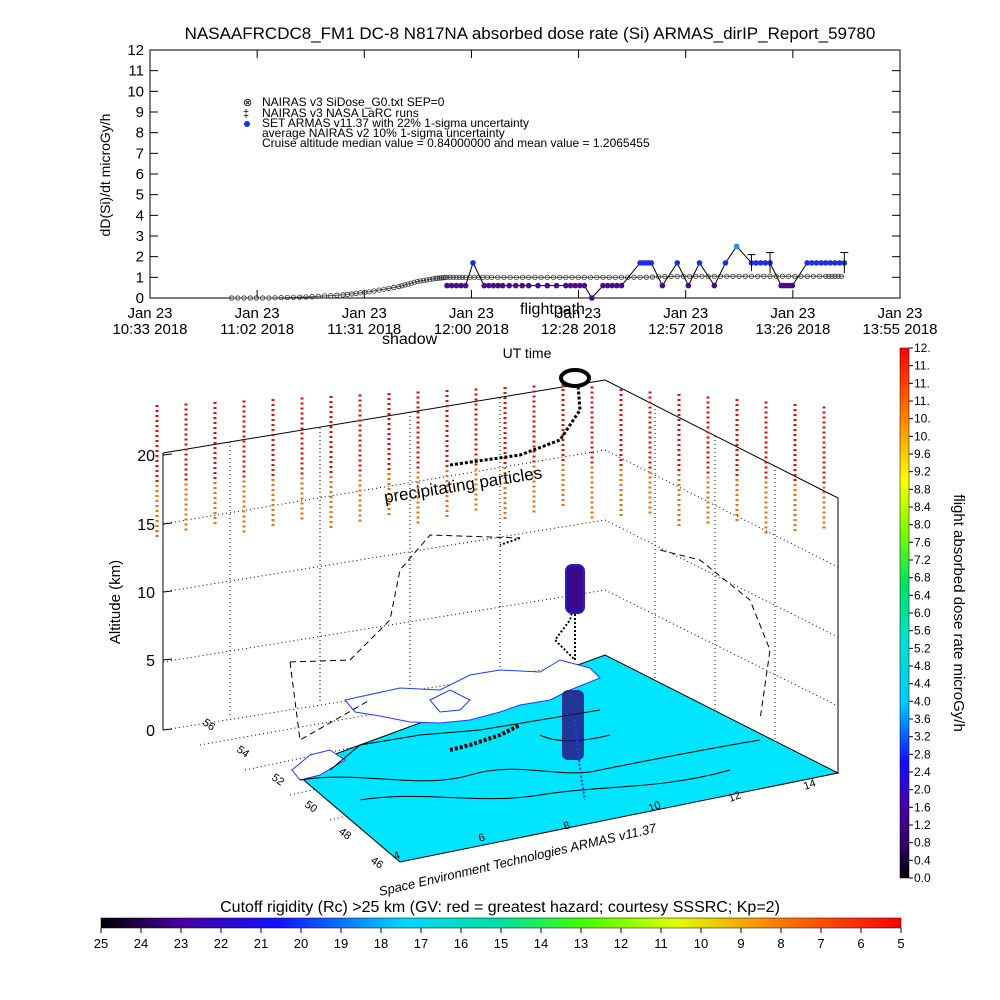 This screenshot has width=1000, height=1000. Describe the element at coordinates (482, 837) in the screenshot. I see `longitude-tick-label: 6` at that location.